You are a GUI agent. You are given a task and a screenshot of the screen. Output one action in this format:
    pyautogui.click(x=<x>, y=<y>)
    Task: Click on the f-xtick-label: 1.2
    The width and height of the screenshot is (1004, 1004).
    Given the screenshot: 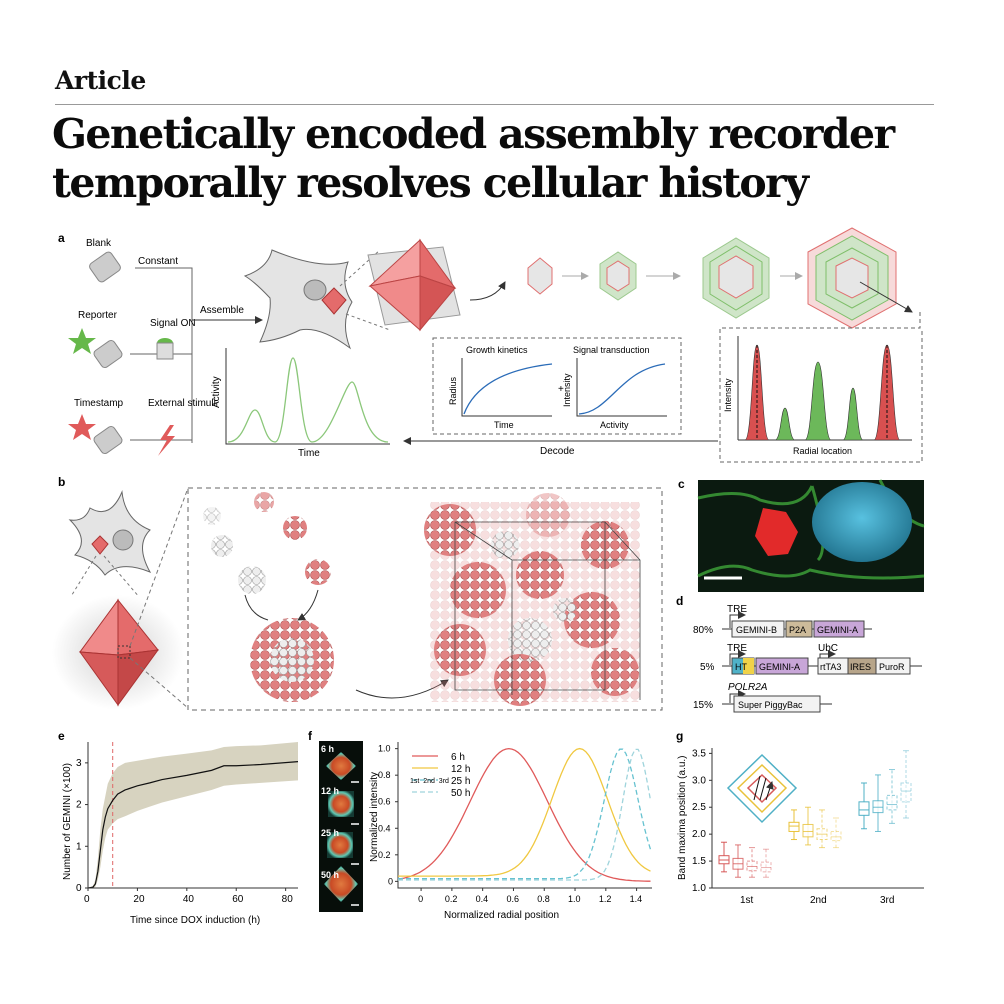 What is the action you would take?
    pyautogui.click(x=605, y=899)
    